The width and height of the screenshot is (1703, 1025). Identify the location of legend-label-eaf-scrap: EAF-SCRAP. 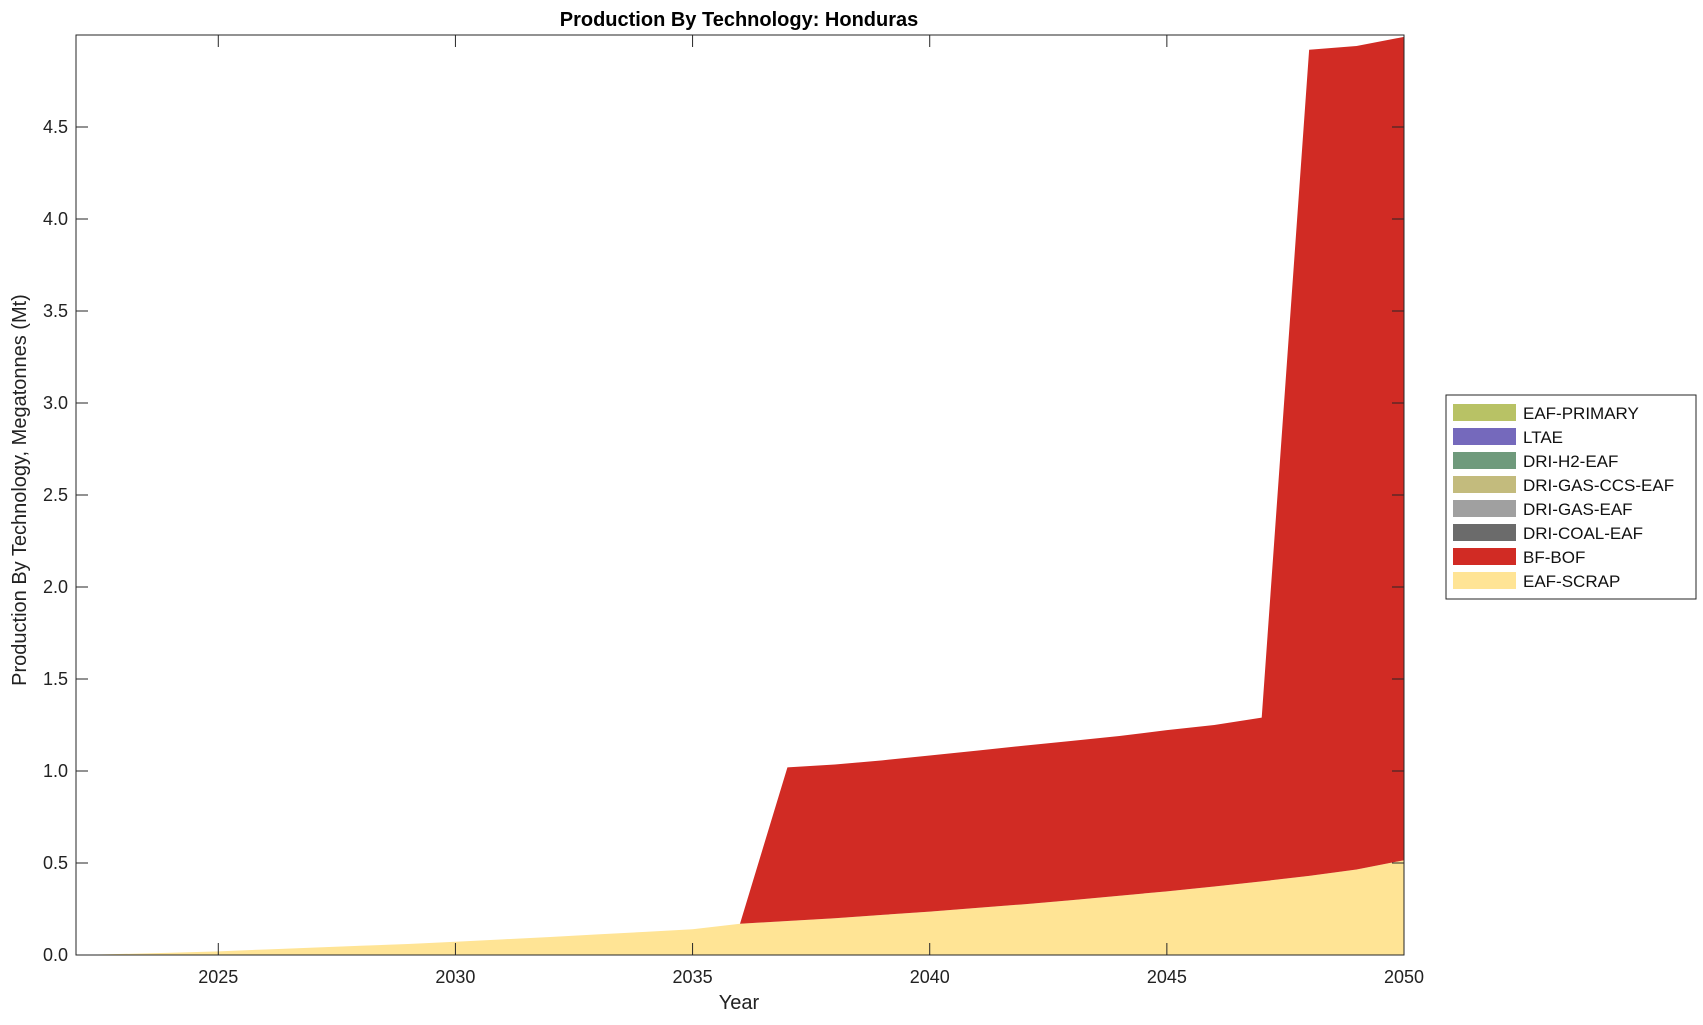
(1571, 581).